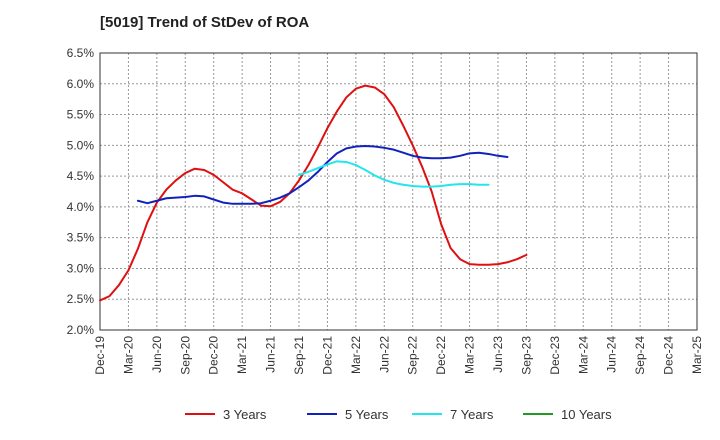  What do you see at coordinates (697, 355) in the screenshot?
I see `x-tick-label: Mar-25` at bounding box center [697, 355].